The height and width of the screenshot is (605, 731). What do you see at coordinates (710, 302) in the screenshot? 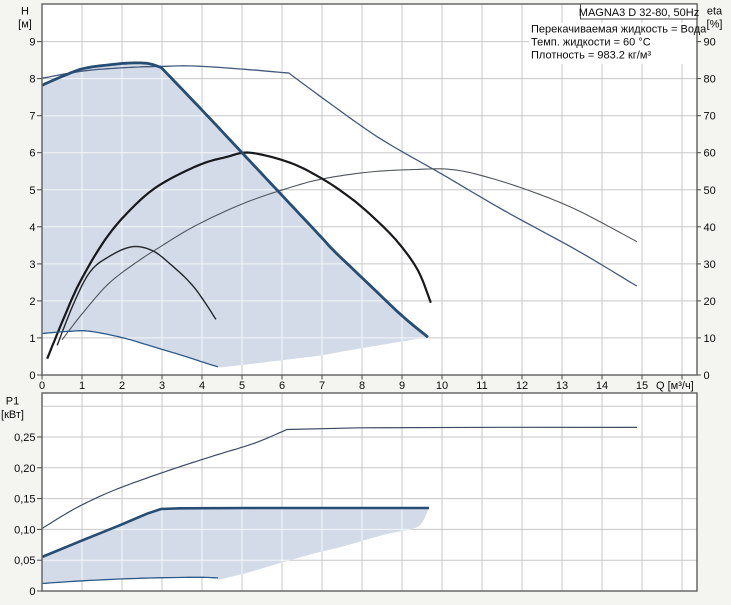
I see `svg-text: 20` at bounding box center [710, 302].